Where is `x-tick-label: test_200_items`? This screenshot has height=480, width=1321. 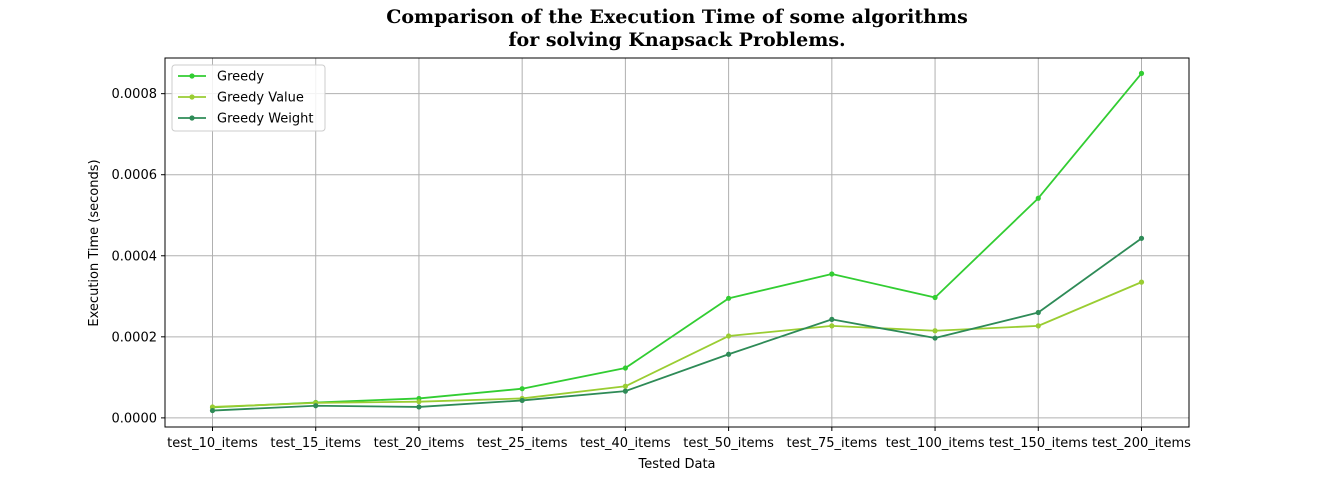
x-tick-label: test_200_items is located at coordinates (1141, 443).